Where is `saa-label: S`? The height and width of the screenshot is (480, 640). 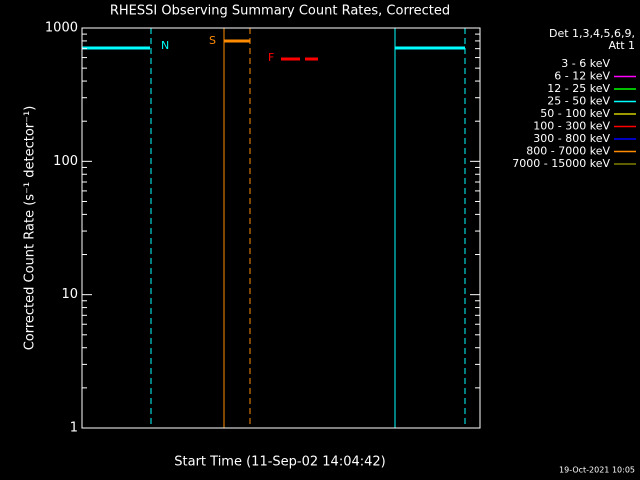 saa-label: S is located at coordinates (212, 40).